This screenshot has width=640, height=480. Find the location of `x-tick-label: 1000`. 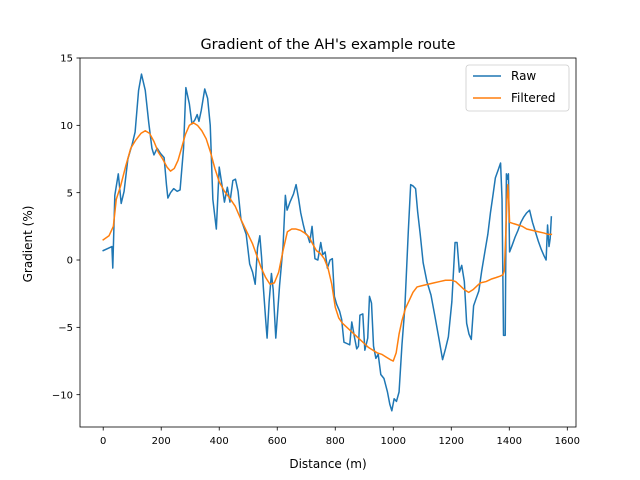

x-tick-label: 1000 is located at coordinates (393, 441).